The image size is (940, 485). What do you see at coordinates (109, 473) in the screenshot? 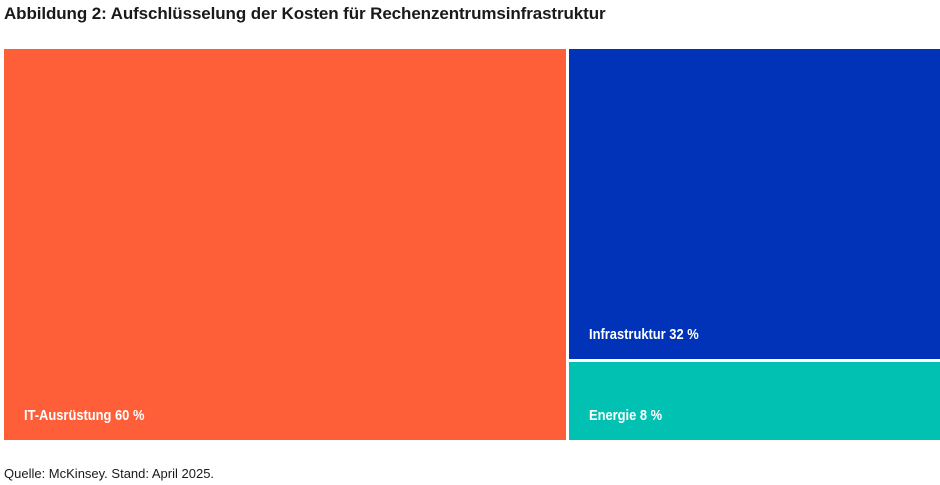
I see `source-note: Quelle: McKinsey. Stand: April 2025.` at bounding box center [109, 473].